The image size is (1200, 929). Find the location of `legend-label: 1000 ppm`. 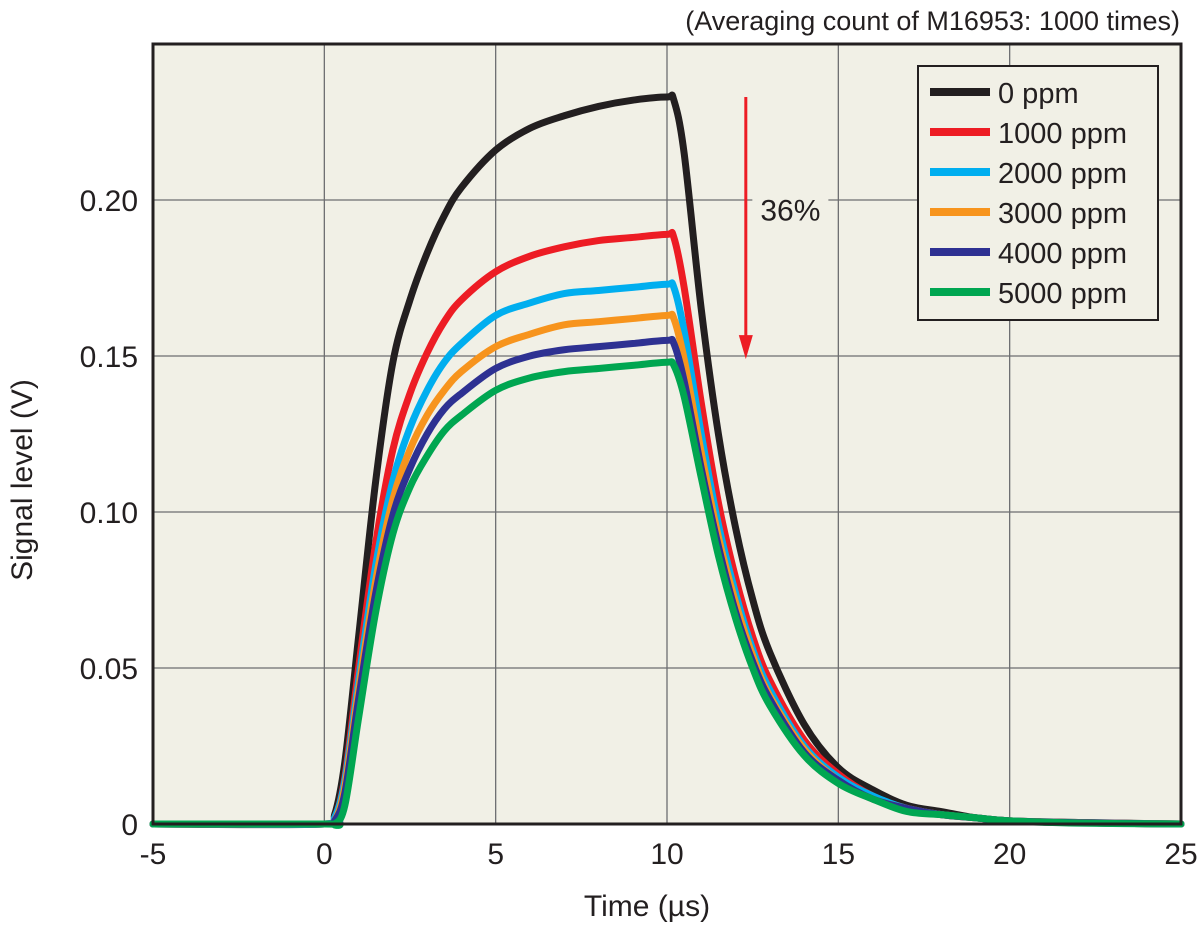

legend-label: 1000 ppm is located at coordinates (1062, 134).